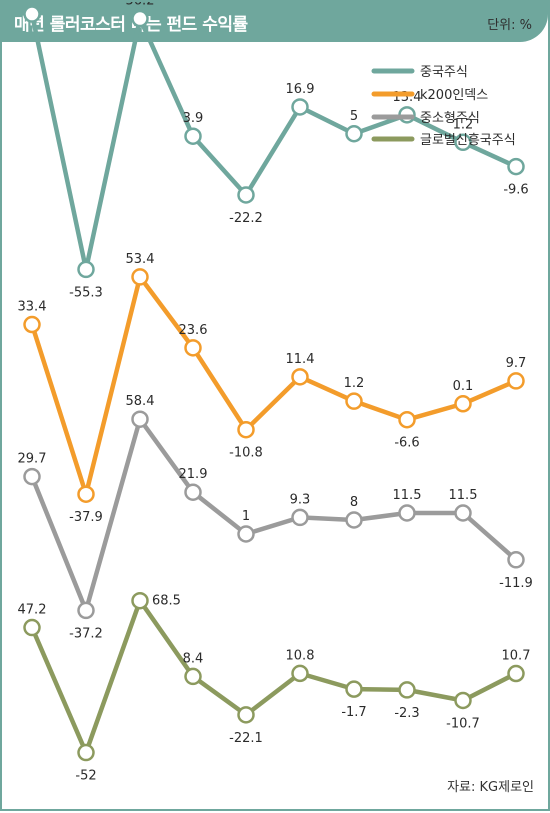  I want to click on data-label-global: -1.7, so click(353, 712).